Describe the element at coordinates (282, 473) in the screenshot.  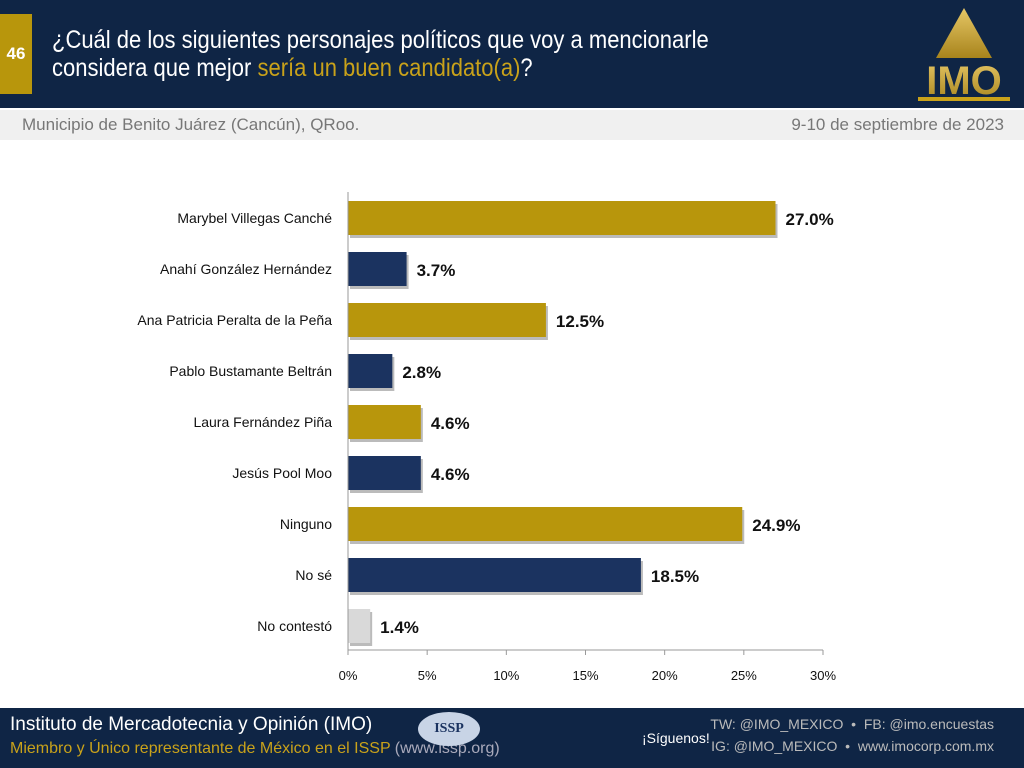
I see `category-label: Jesús Pool Moo` at that location.